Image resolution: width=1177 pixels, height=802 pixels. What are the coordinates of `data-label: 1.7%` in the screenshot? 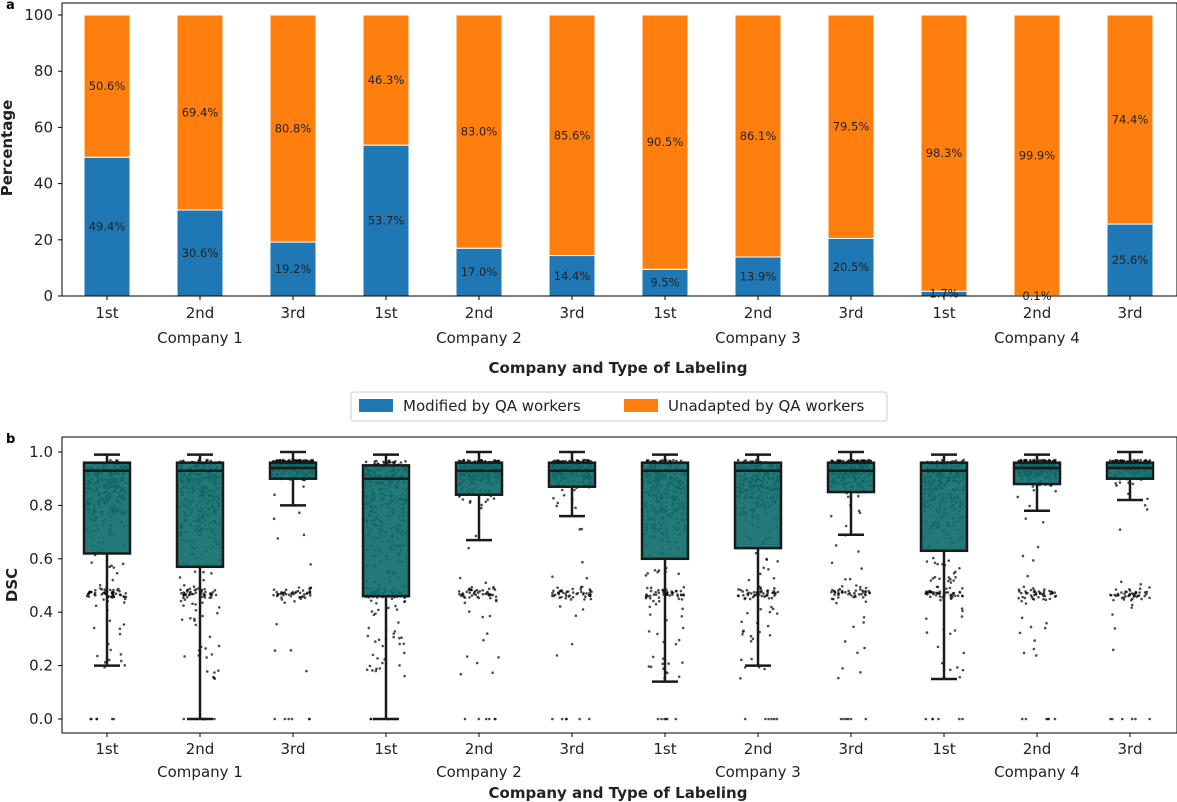 It's located at (943, 294).